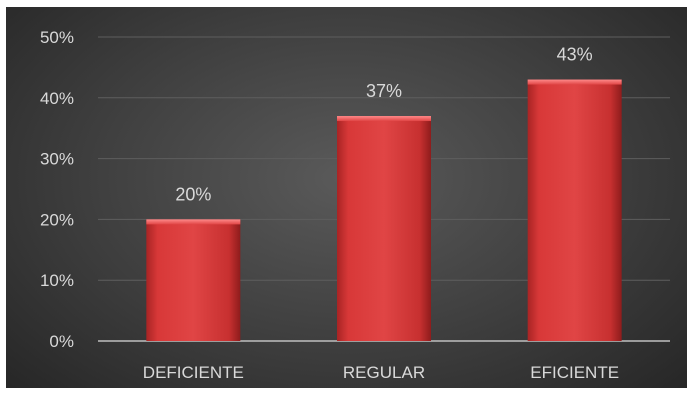 This screenshot has width=693, height=394. Describe the element at coordinates (57, 280) in the screenshot. I see `y-tick-label: 10%` at that location.